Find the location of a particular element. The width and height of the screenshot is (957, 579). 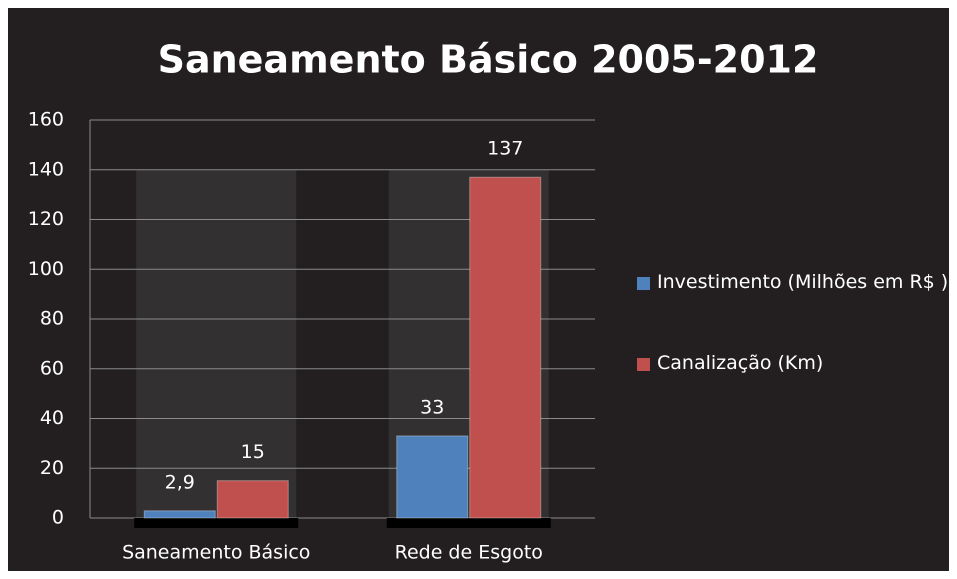

data-label: 137 is located at coordinates (505, 149).